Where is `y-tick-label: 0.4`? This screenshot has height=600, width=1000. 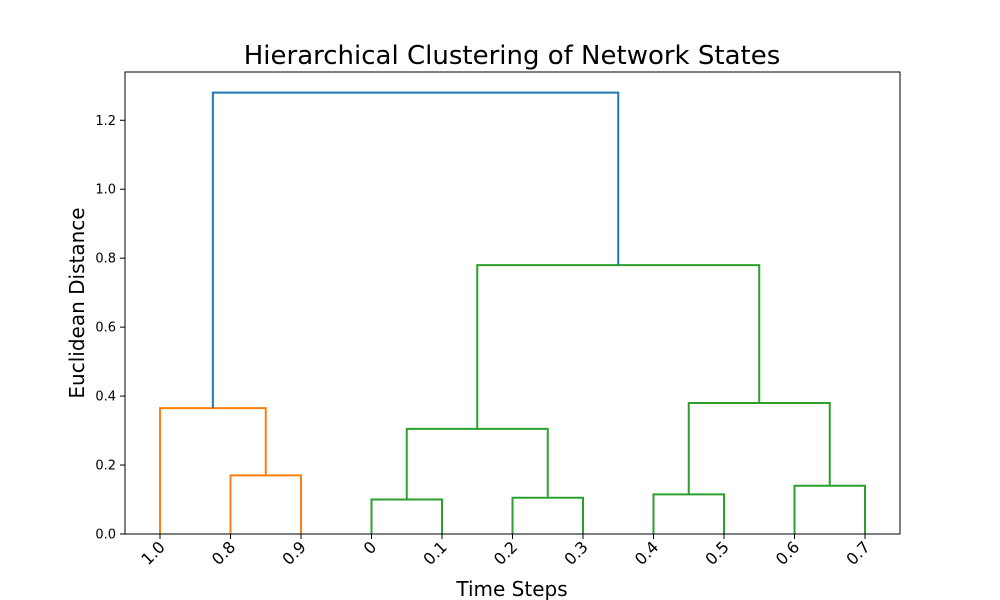
y-tick-label: 0.4 is located at coordinates (105, 397).